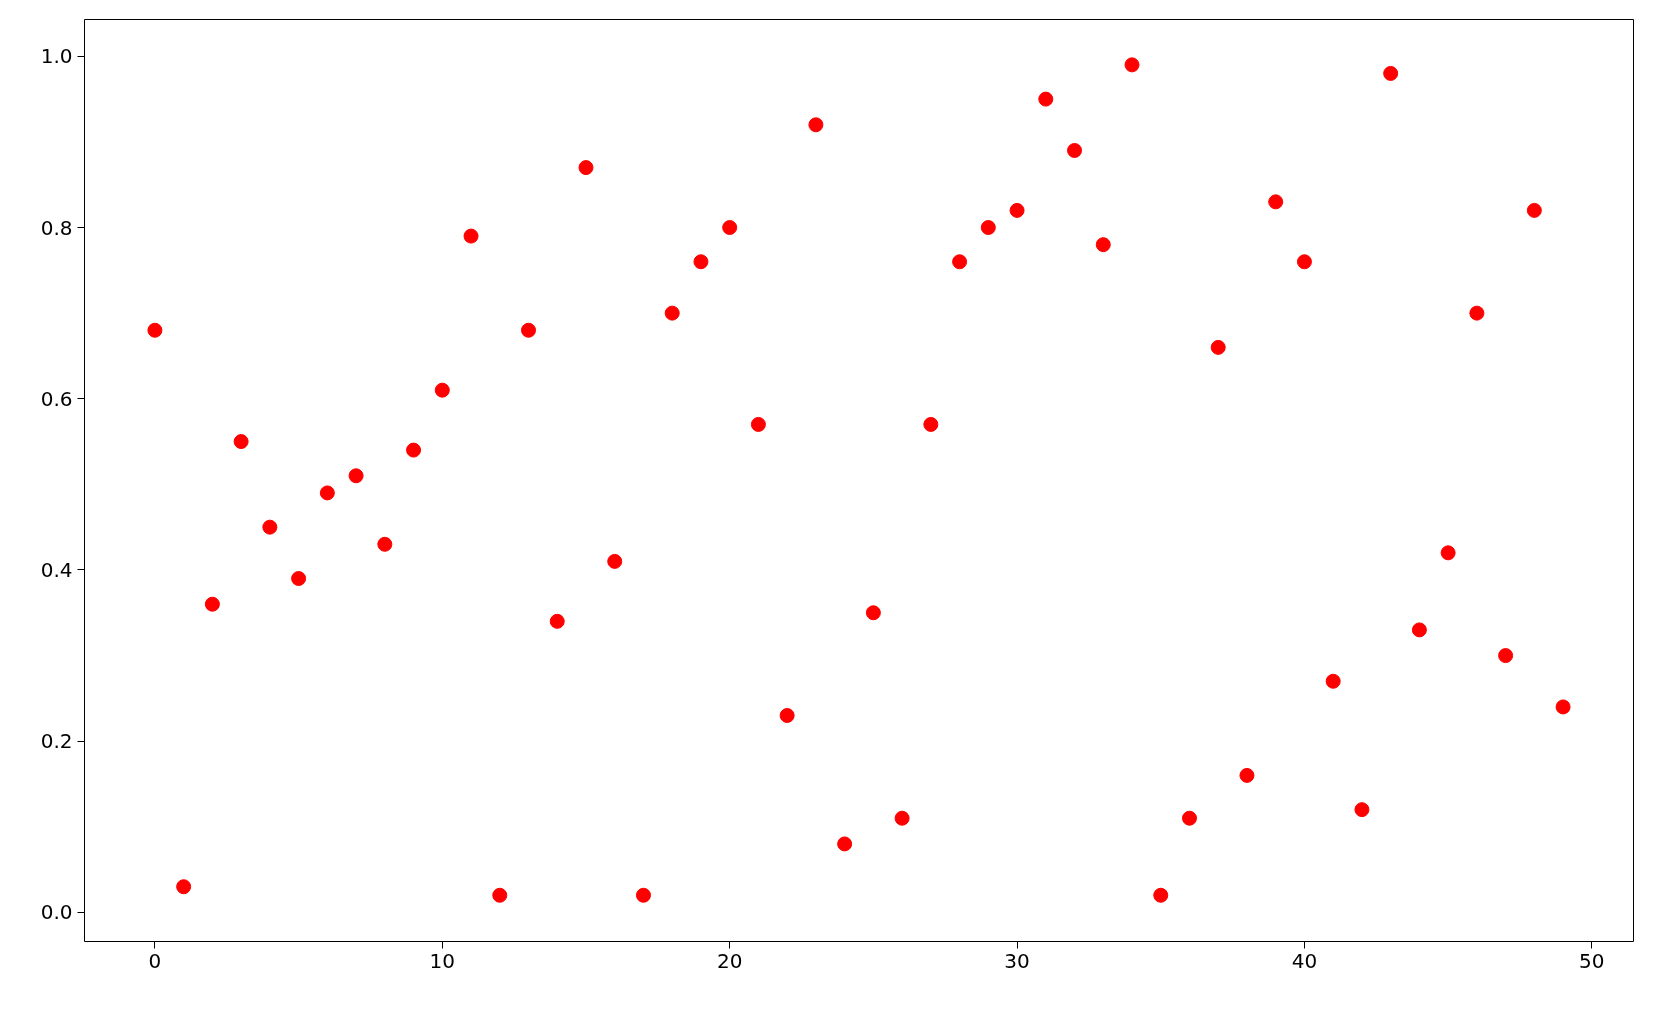 This screenshot has width=1653, height=1011. What do you see at coordinates (1017, 960) in the screenshot?
I see `x-tick-label: 30` at bounding box center [1017, 960].